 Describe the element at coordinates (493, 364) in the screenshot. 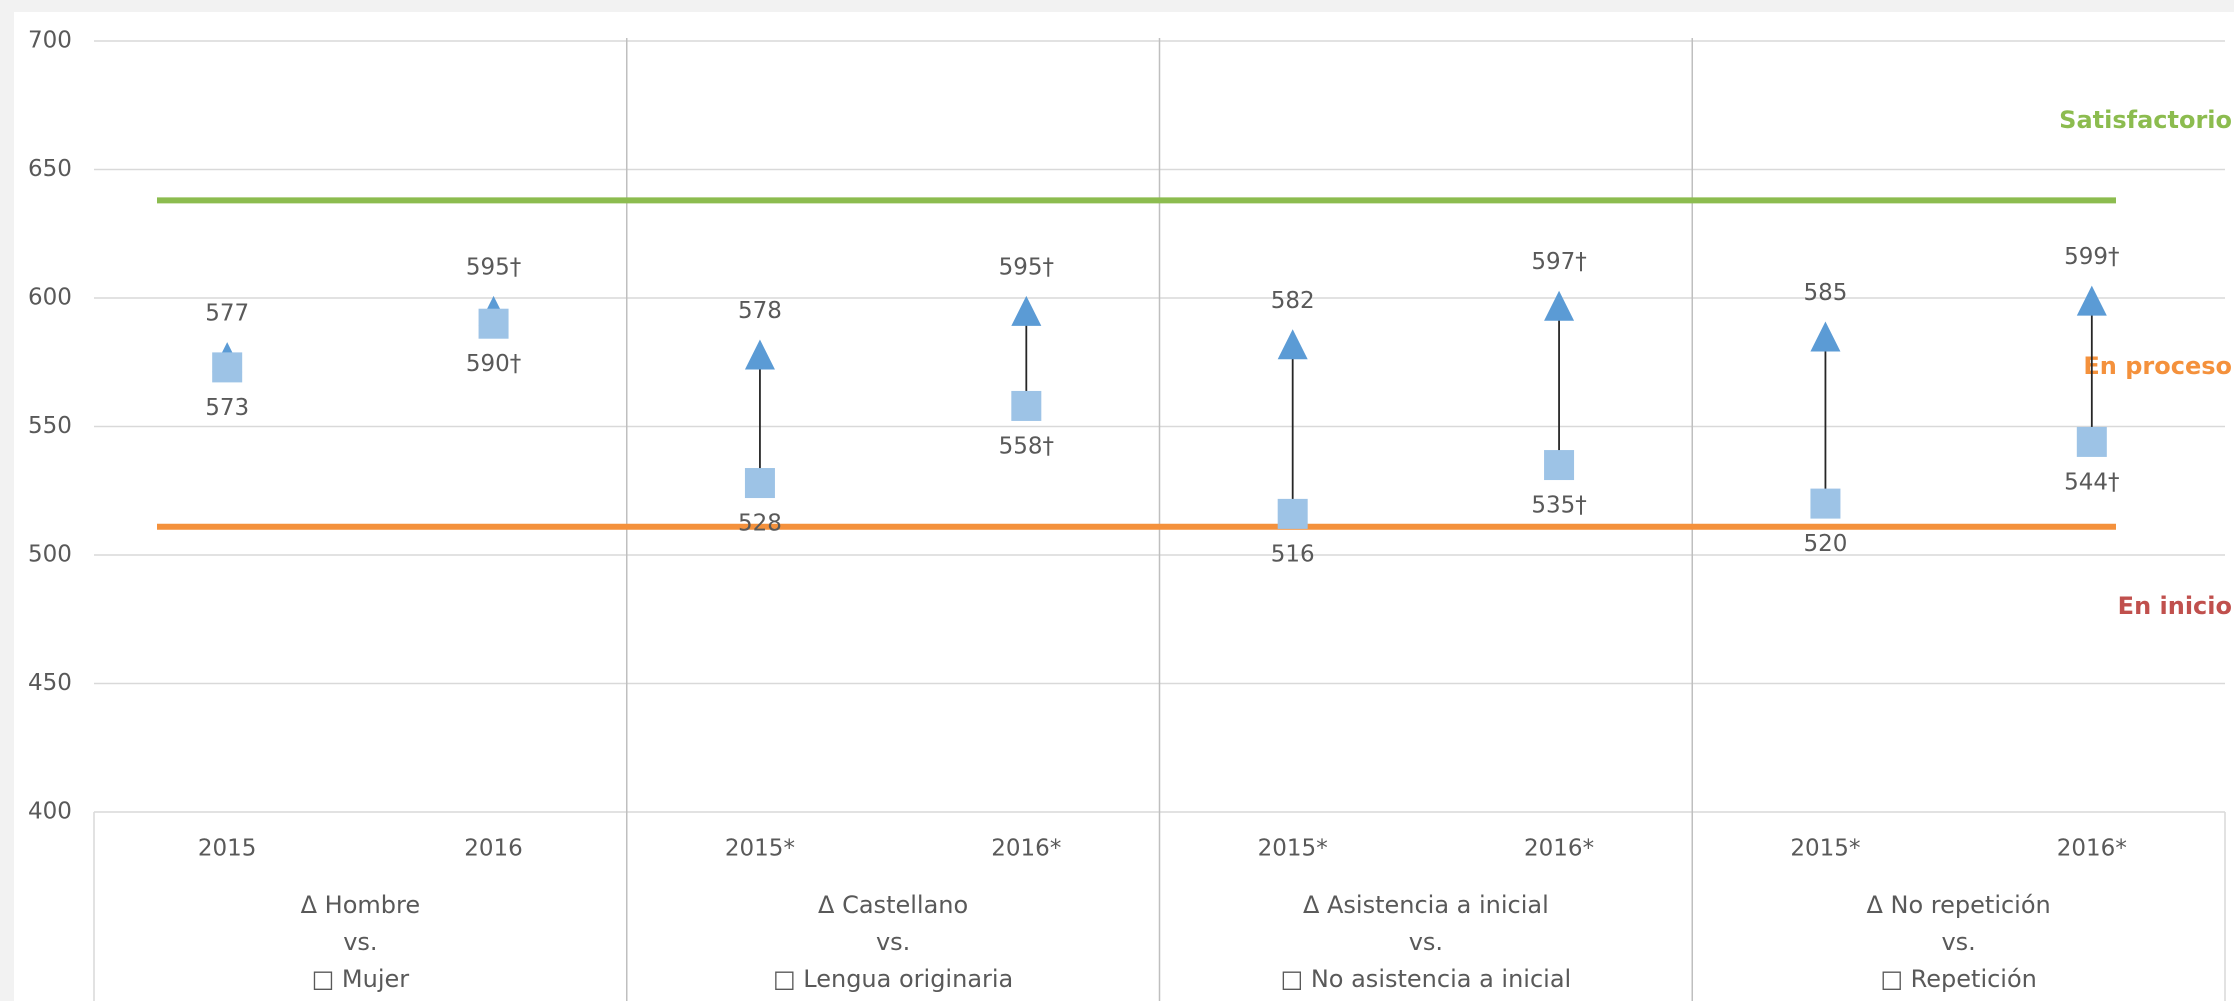

I see `value-label: 590†` at that location.